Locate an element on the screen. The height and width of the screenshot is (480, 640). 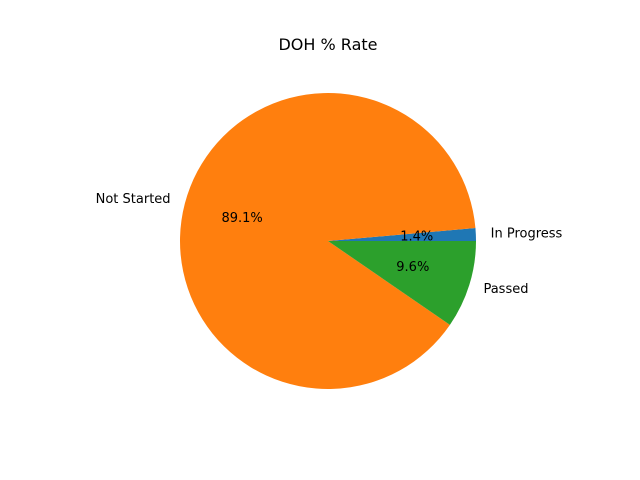
pie-slice-passed is located at coordinates (402, 283).